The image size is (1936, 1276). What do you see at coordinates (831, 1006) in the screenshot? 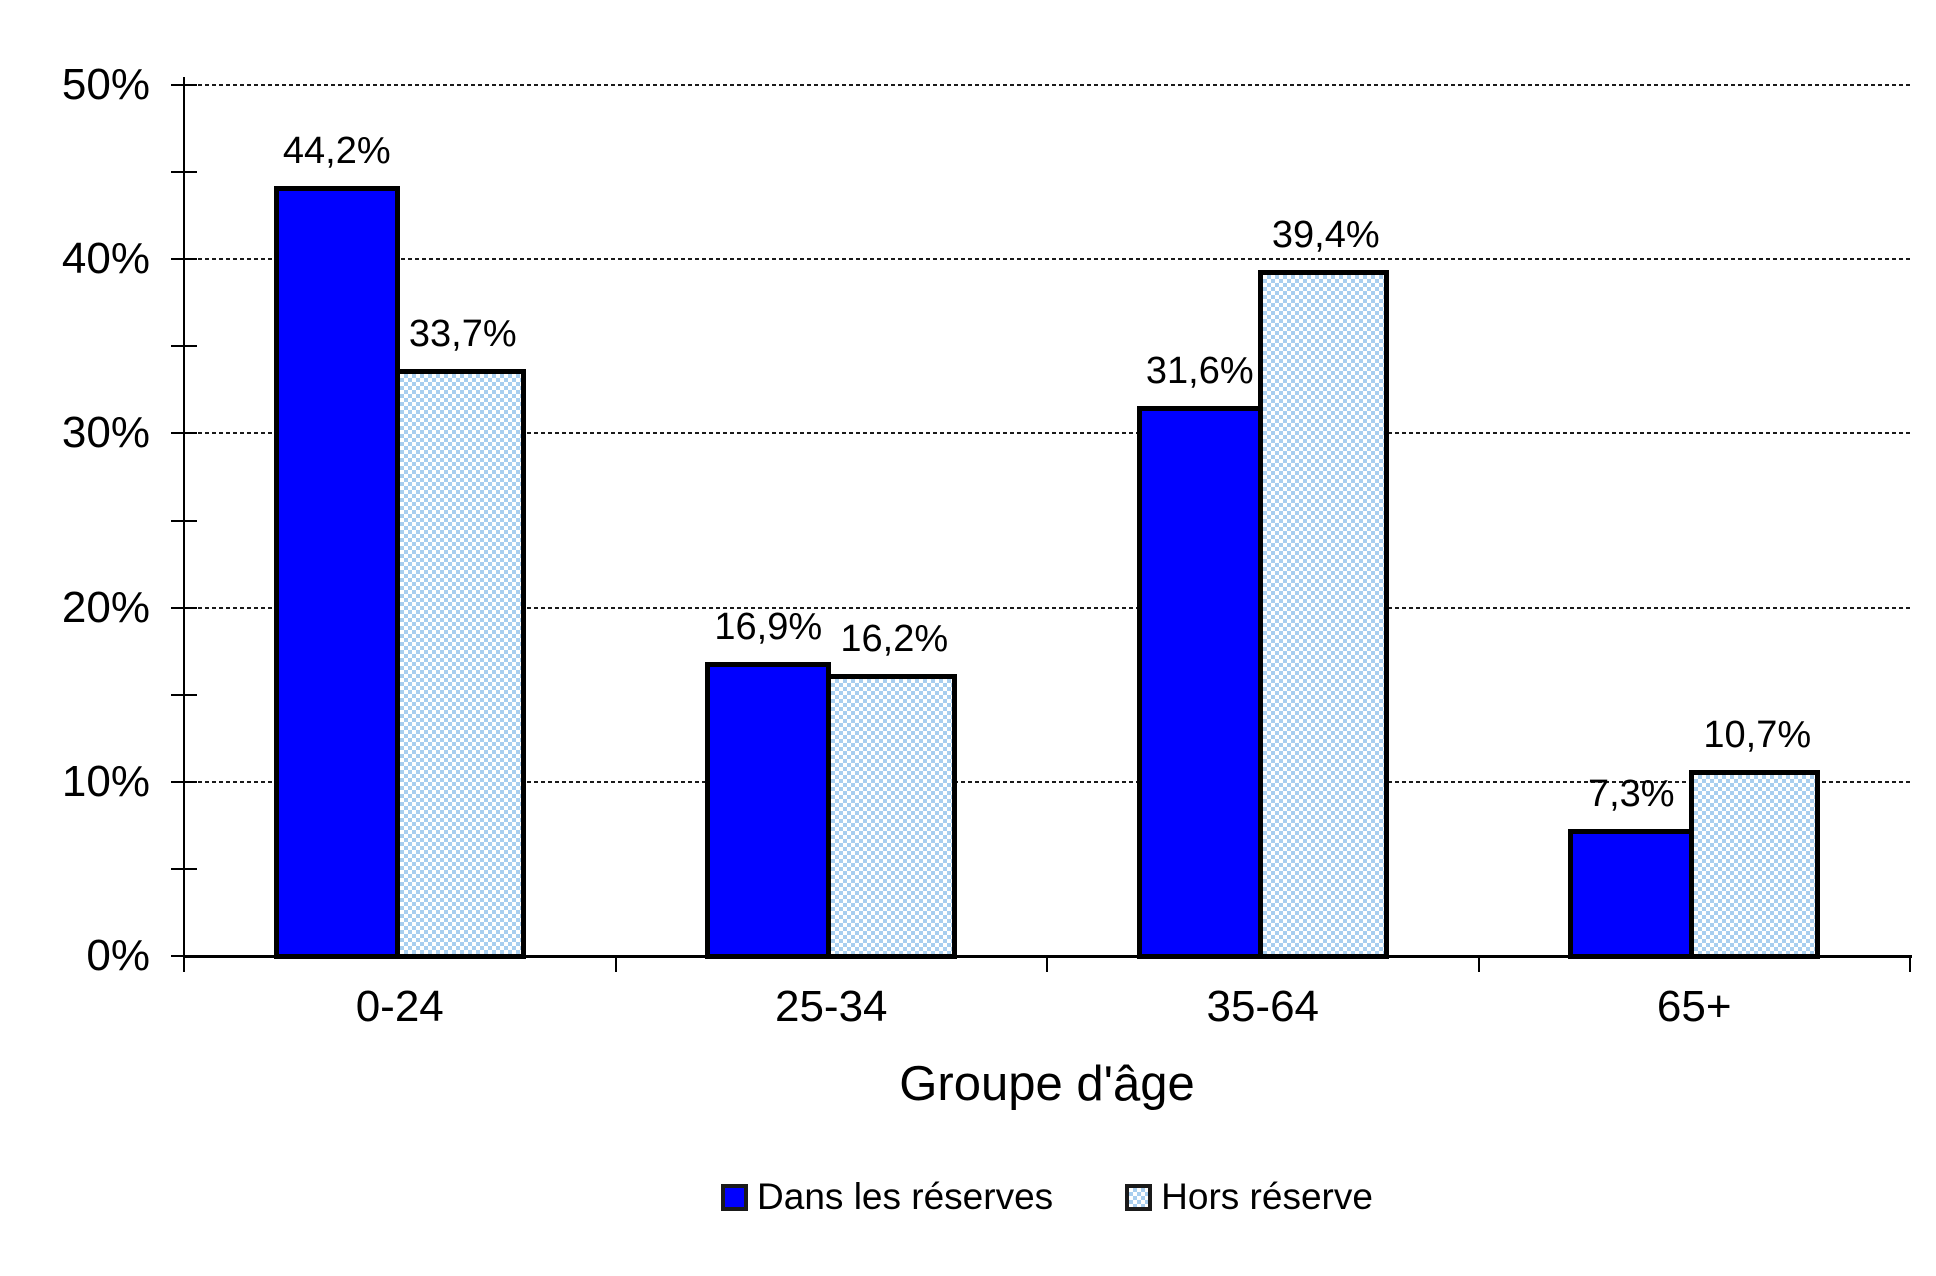
I see `x-axis-label: 25-34` at bounding box center [831, 1006].